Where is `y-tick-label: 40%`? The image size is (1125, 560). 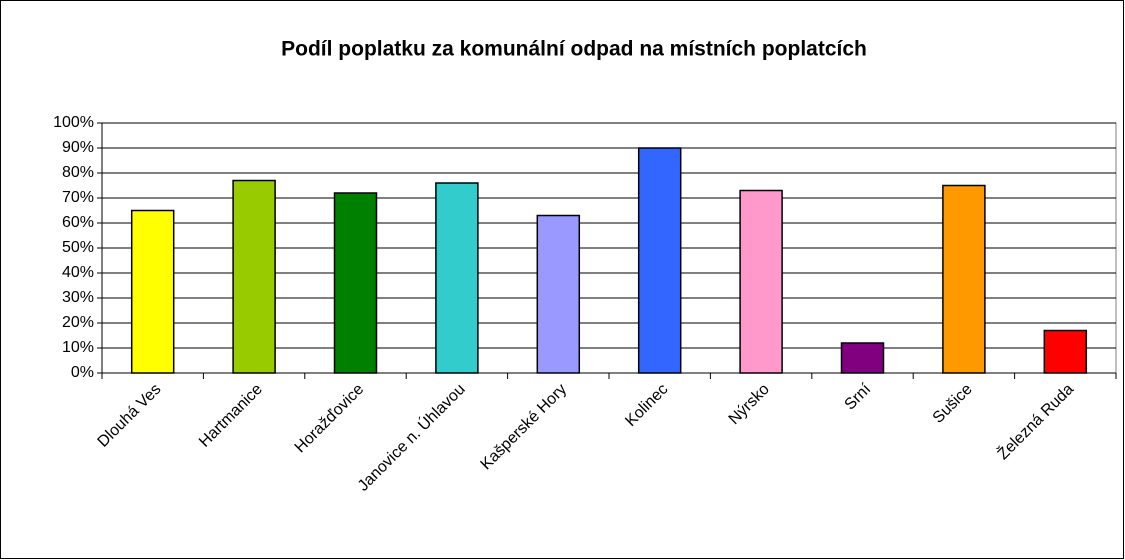 y-tick-label: 40% is located at coordinates (78, 272).